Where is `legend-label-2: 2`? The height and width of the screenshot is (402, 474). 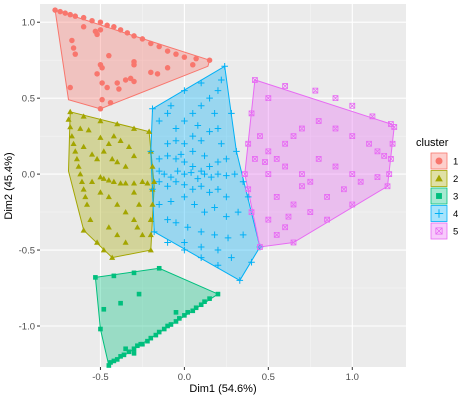 legend-label-2: 2 is located at coordinates (455, 179).